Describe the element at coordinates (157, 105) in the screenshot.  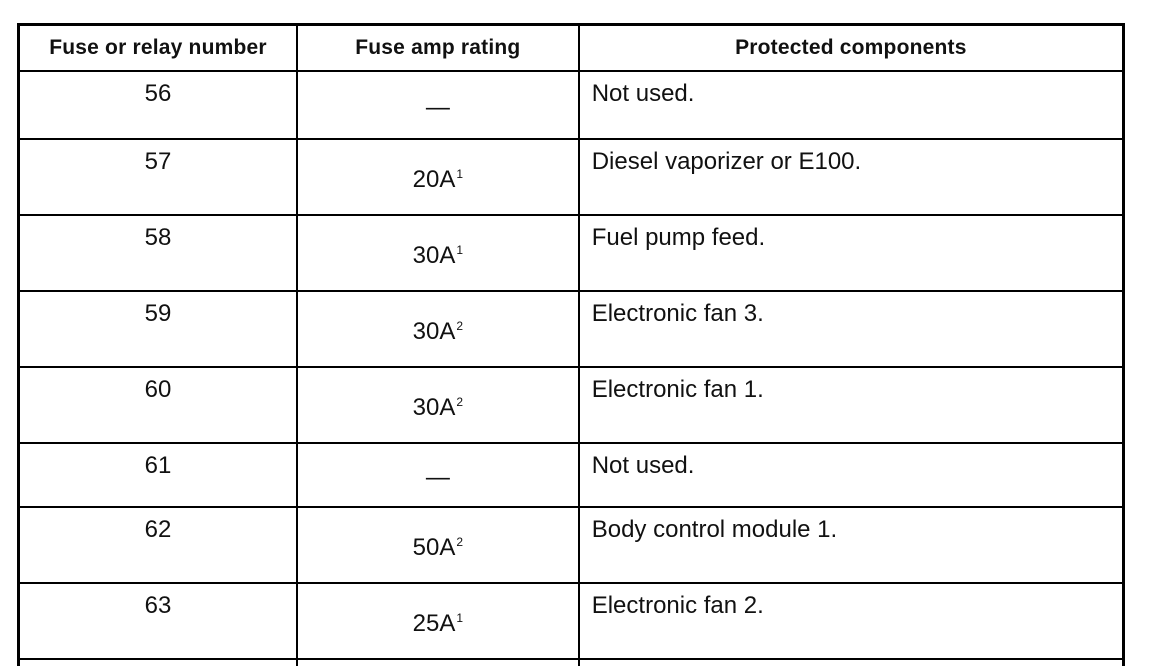
I see `fuse-number-cell: 56` at that location.